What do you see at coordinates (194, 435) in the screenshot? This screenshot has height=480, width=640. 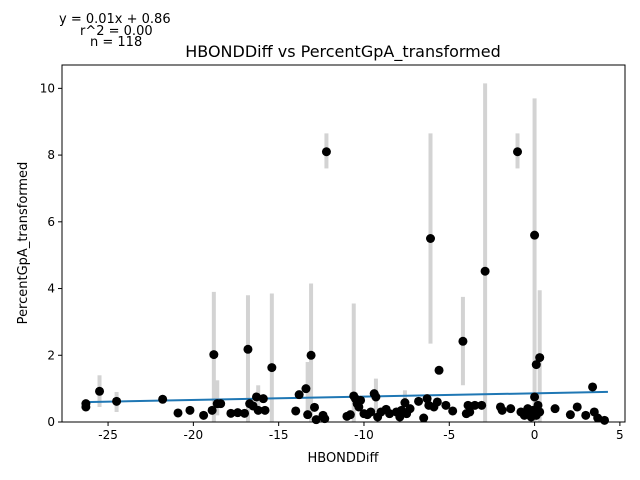 I see `x-tick-label: -20` at bounding box center [194, 435].